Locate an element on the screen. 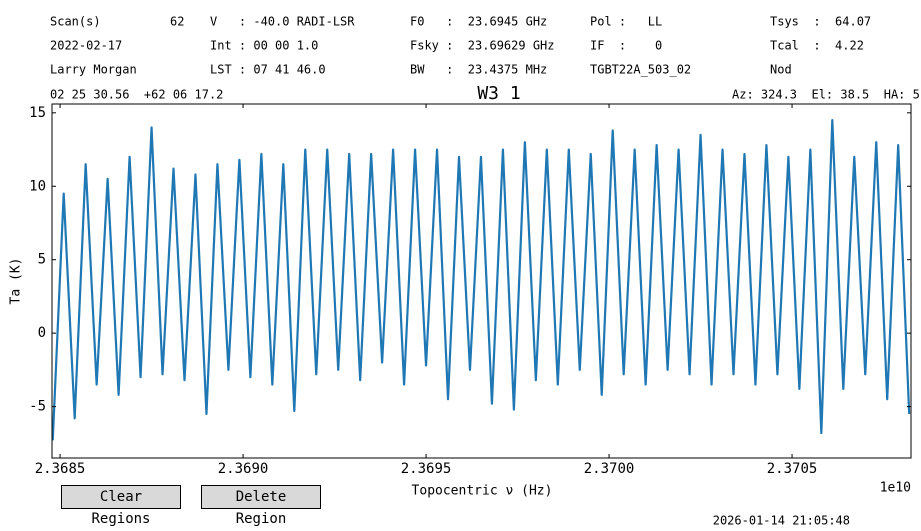  timestamp: 2026-01-14 21:05:48 is located at coordinates (781, 521).